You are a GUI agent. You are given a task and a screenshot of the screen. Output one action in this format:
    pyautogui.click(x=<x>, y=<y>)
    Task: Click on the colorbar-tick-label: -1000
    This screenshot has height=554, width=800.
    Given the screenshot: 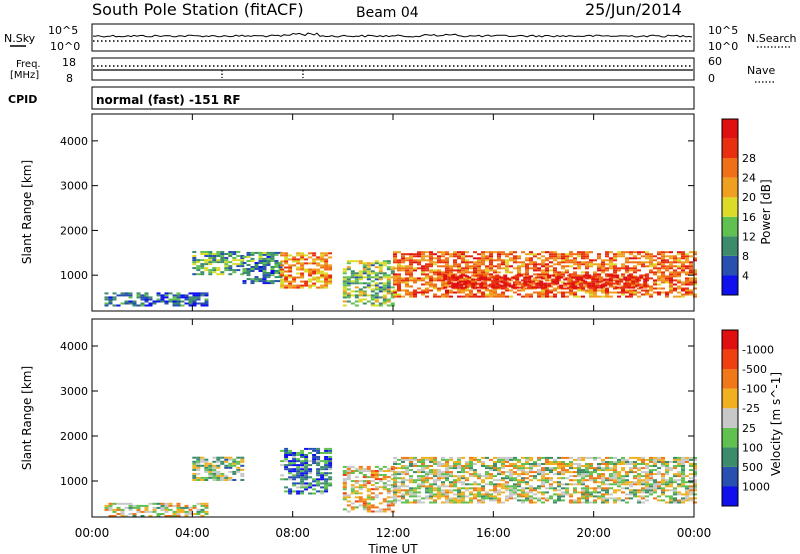 What is the action you would take?
    pyautogui.click(x=758, y=350)
    